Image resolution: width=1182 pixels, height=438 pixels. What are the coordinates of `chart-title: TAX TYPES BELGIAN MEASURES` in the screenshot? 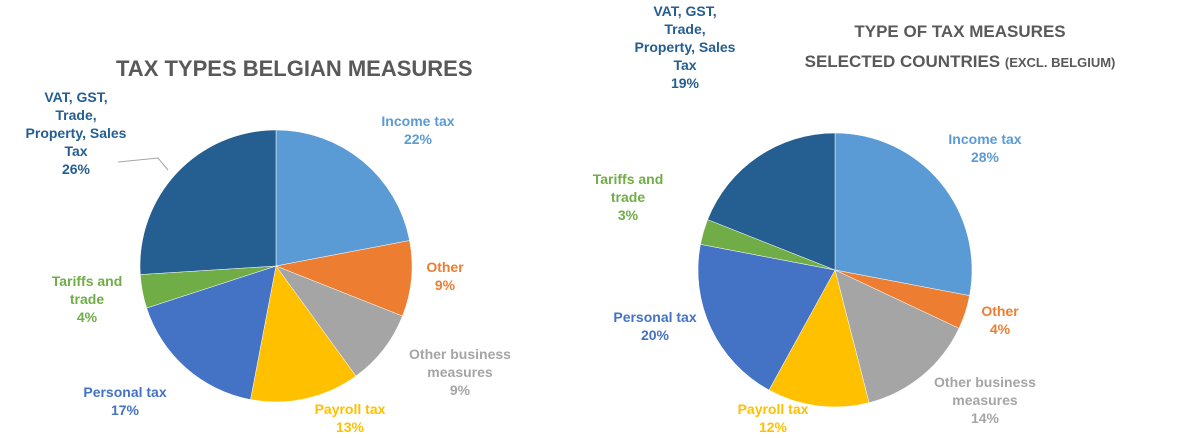 It's located at (294, 68).